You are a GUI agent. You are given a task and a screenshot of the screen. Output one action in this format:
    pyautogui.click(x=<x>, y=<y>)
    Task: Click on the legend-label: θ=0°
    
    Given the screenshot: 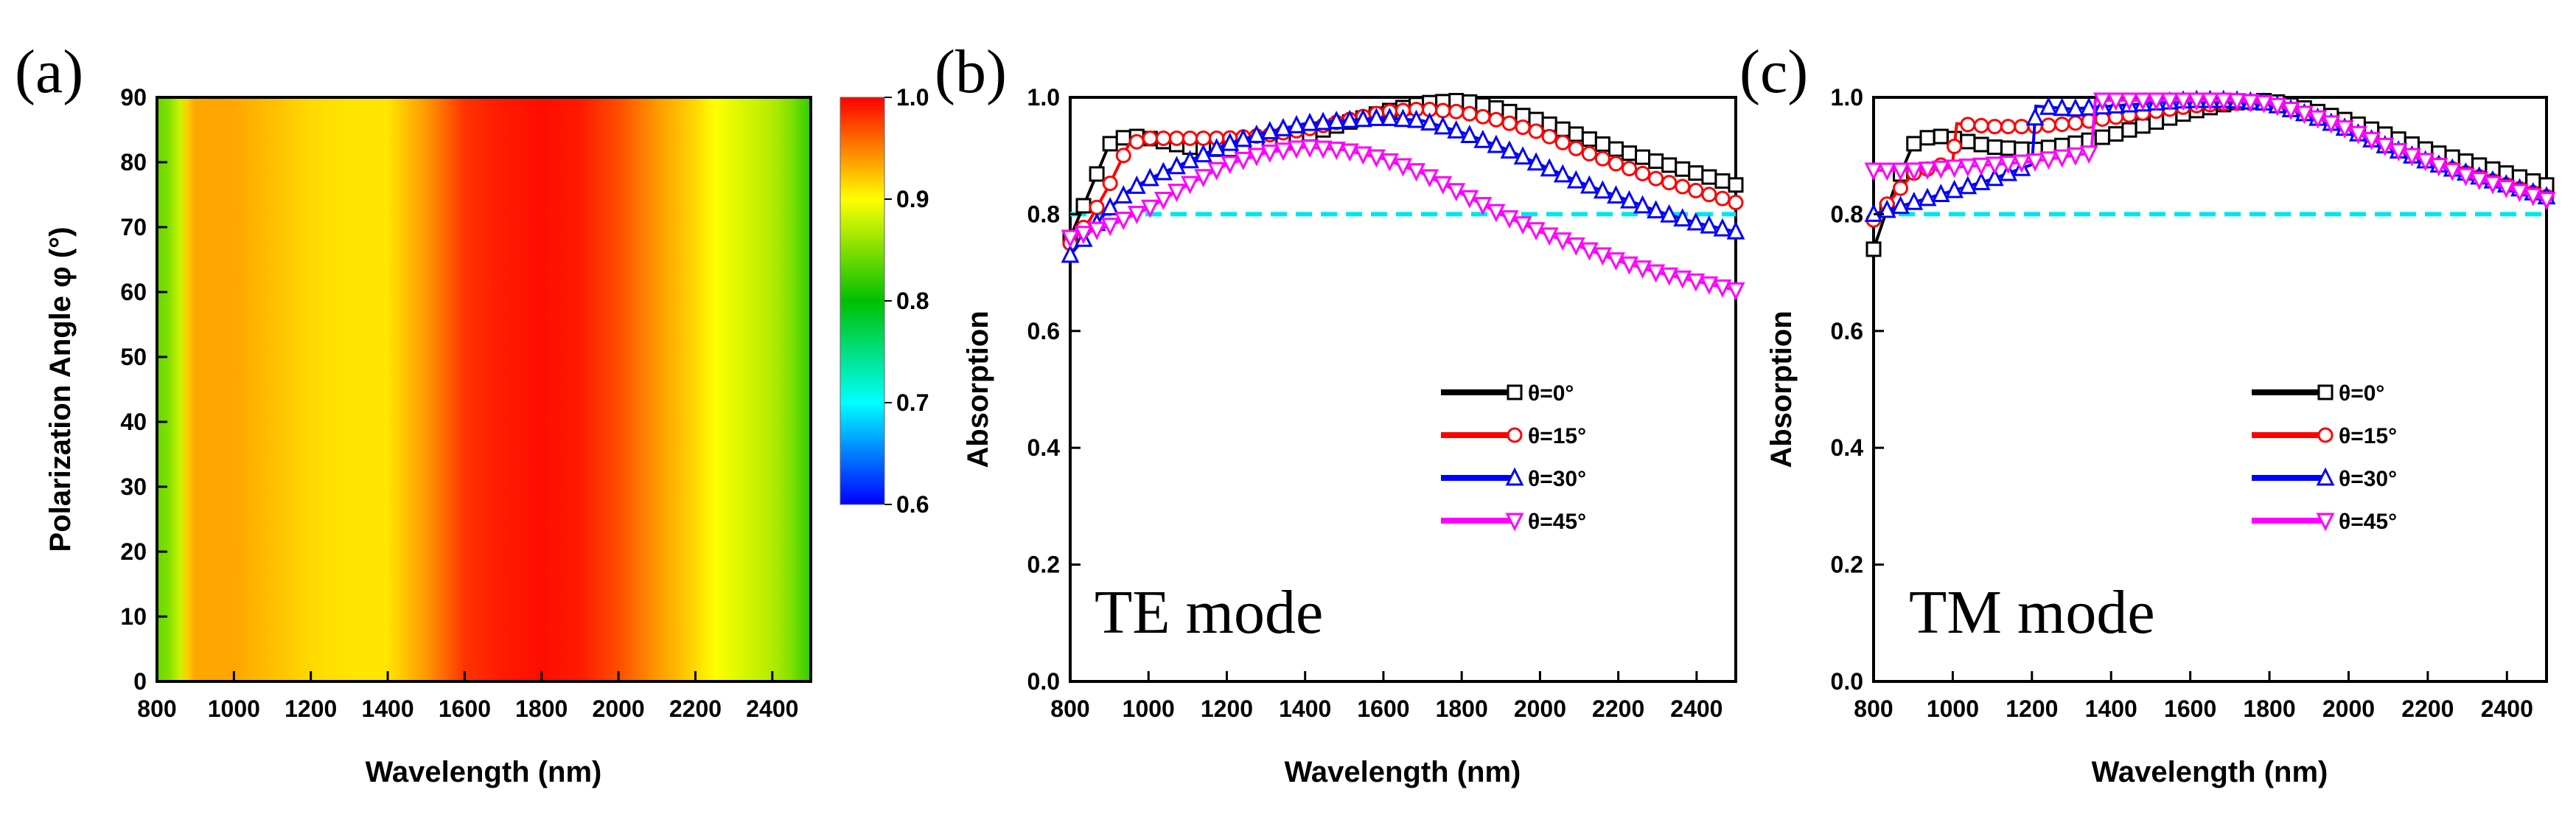 What is the action you would take?
    pyautogui.click(x=1551, y=394)
    